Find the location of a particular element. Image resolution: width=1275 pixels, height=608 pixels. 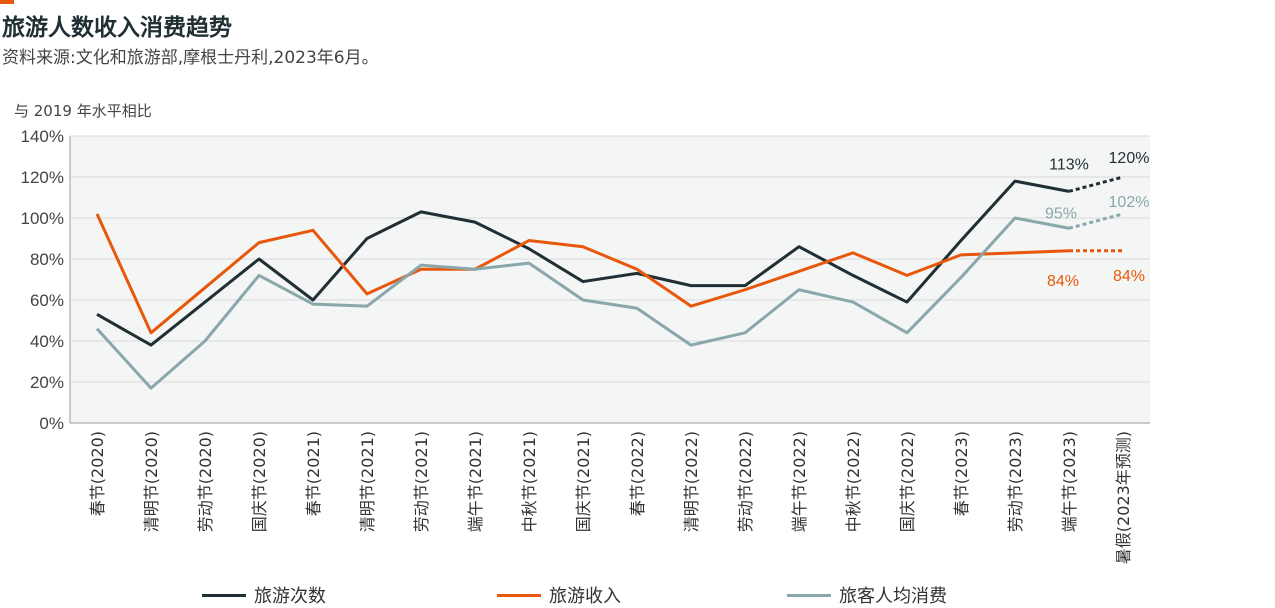

x-tick-label: 春节(2020) is located at coordinates (97, 473).